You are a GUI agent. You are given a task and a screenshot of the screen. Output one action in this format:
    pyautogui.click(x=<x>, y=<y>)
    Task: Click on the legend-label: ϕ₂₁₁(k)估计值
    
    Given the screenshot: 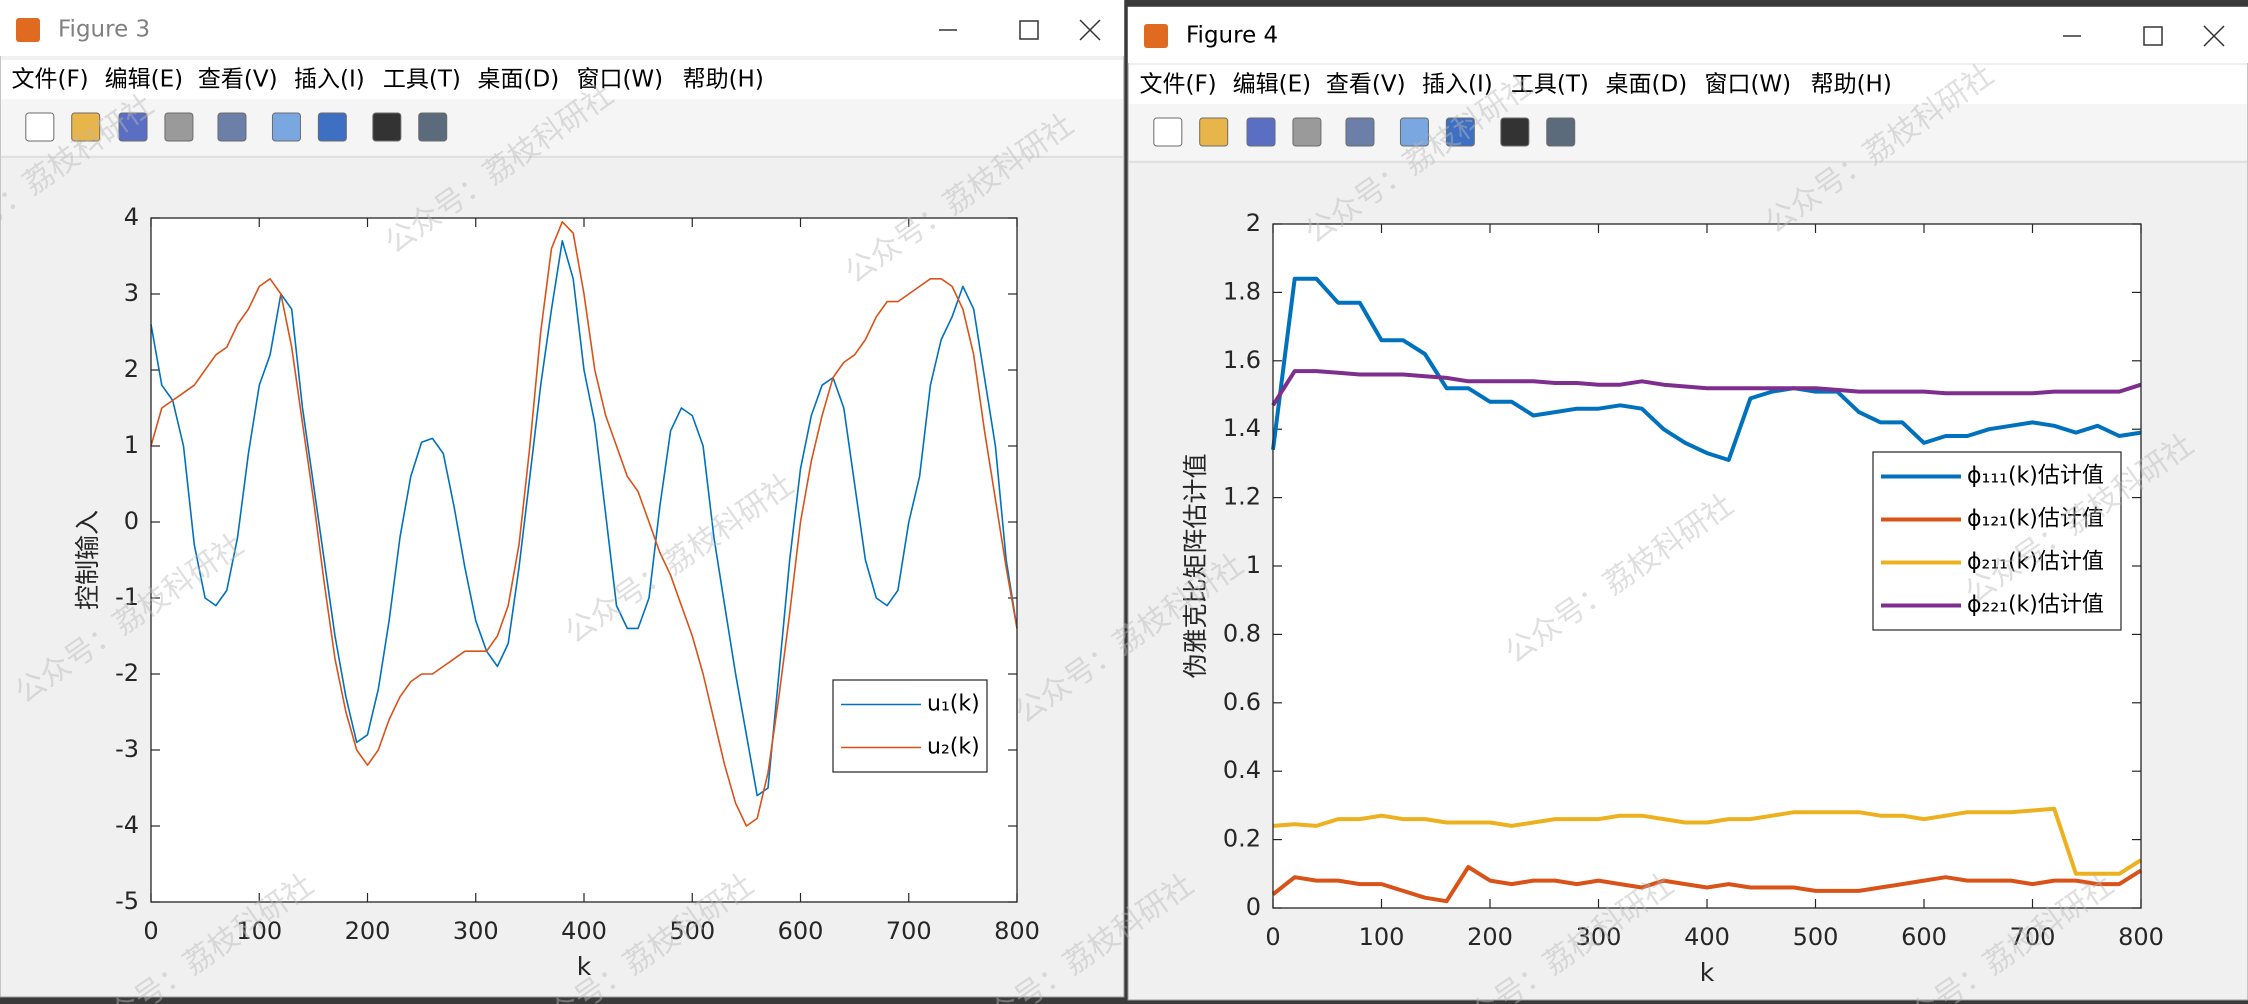 What is the action you would take?
    pyautogui.click(x=2035, y=562)
    